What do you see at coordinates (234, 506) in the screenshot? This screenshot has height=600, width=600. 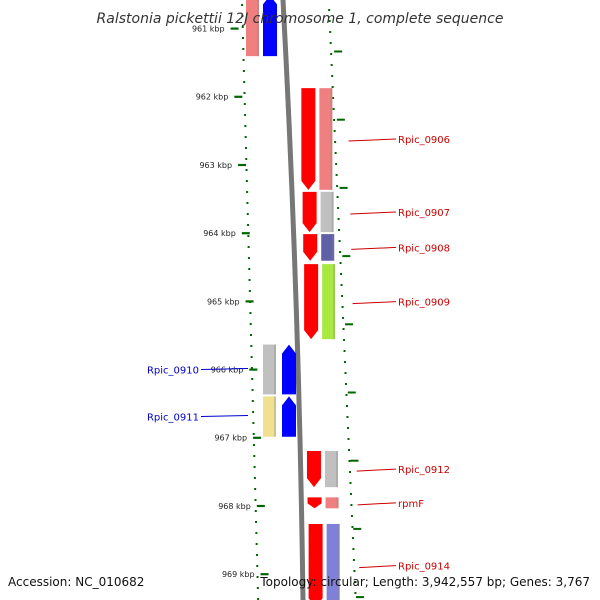 I see `axis-tick-label: 968 kbp` at bounding box center [234, 506].